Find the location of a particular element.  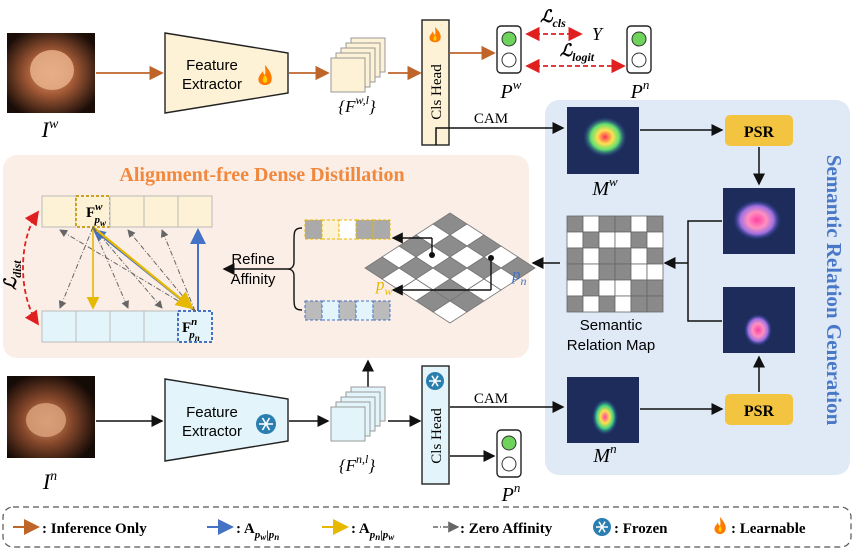

mn-label: Mn is located at coordinates (604, 454).